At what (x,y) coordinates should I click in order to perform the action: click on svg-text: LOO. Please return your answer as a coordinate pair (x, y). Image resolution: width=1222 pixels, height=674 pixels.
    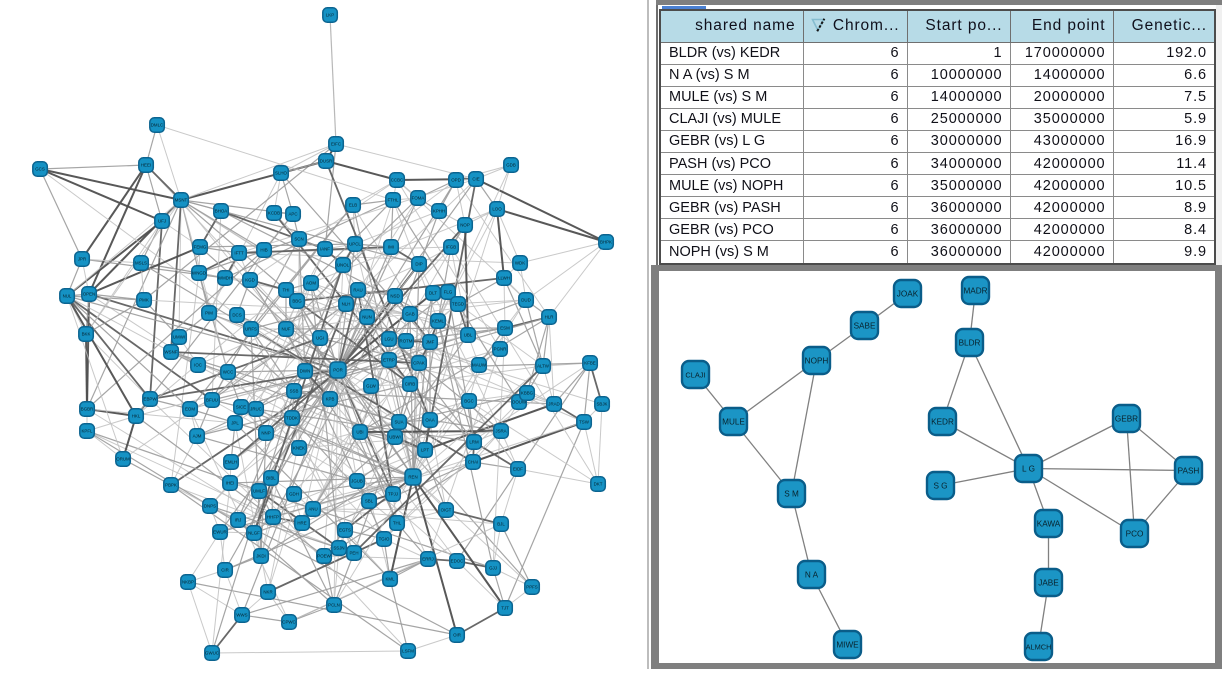
    Looking at the image, I should click on (497, 209).